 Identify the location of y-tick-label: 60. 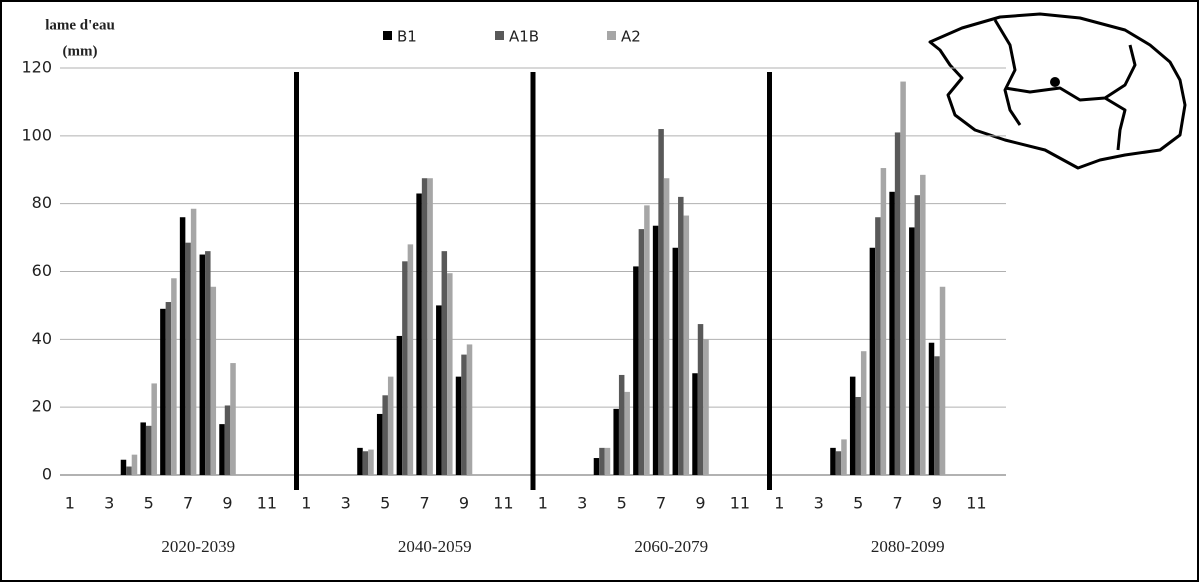
(42, 270).